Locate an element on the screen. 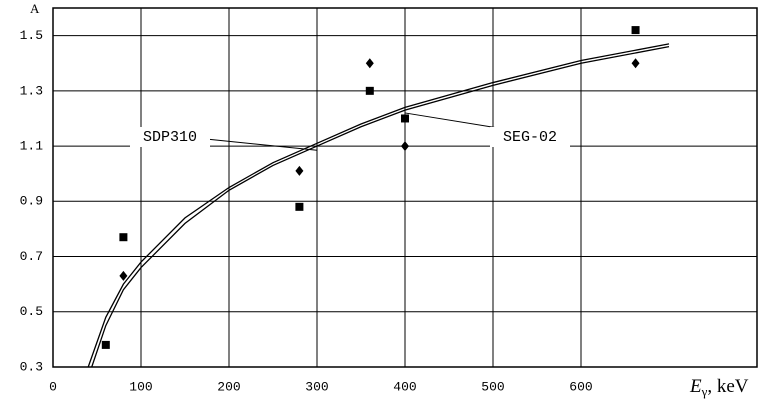 The width and height of the screenshot is (775, 417). y-tick-label: 1.3 is located at coordinates (31, 90).